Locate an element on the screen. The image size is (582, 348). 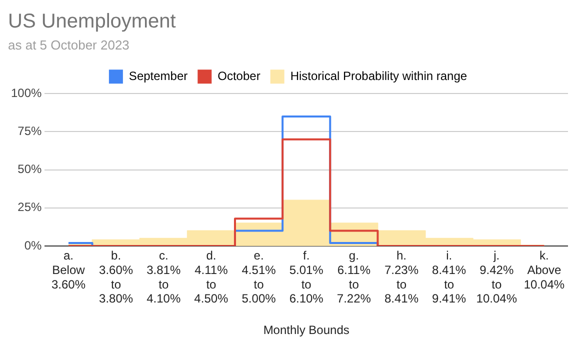
y-tick-label: 50% is located at coordinates (30, 169).